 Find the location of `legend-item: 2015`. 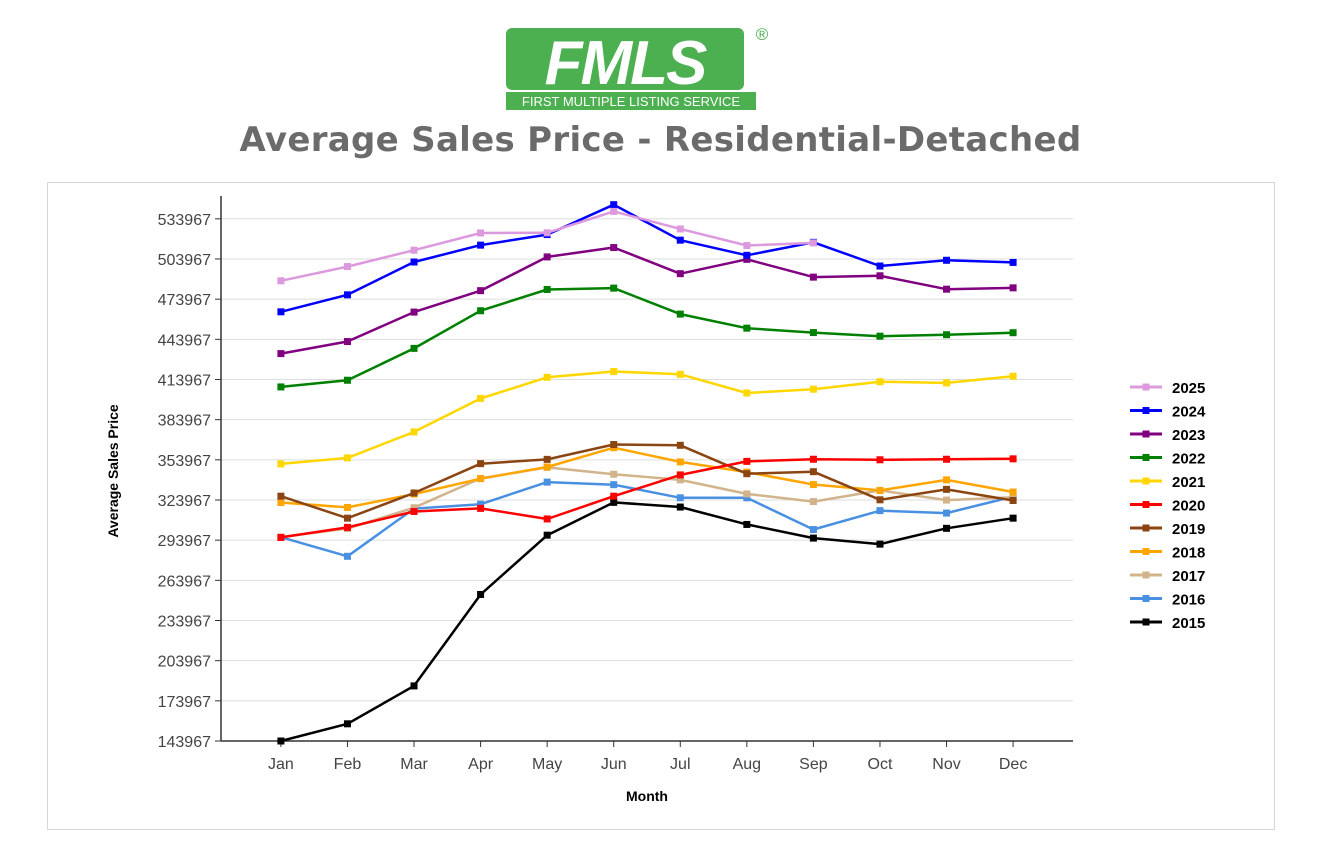

legend-item: 2015 is located at coordinates (1167, 623).